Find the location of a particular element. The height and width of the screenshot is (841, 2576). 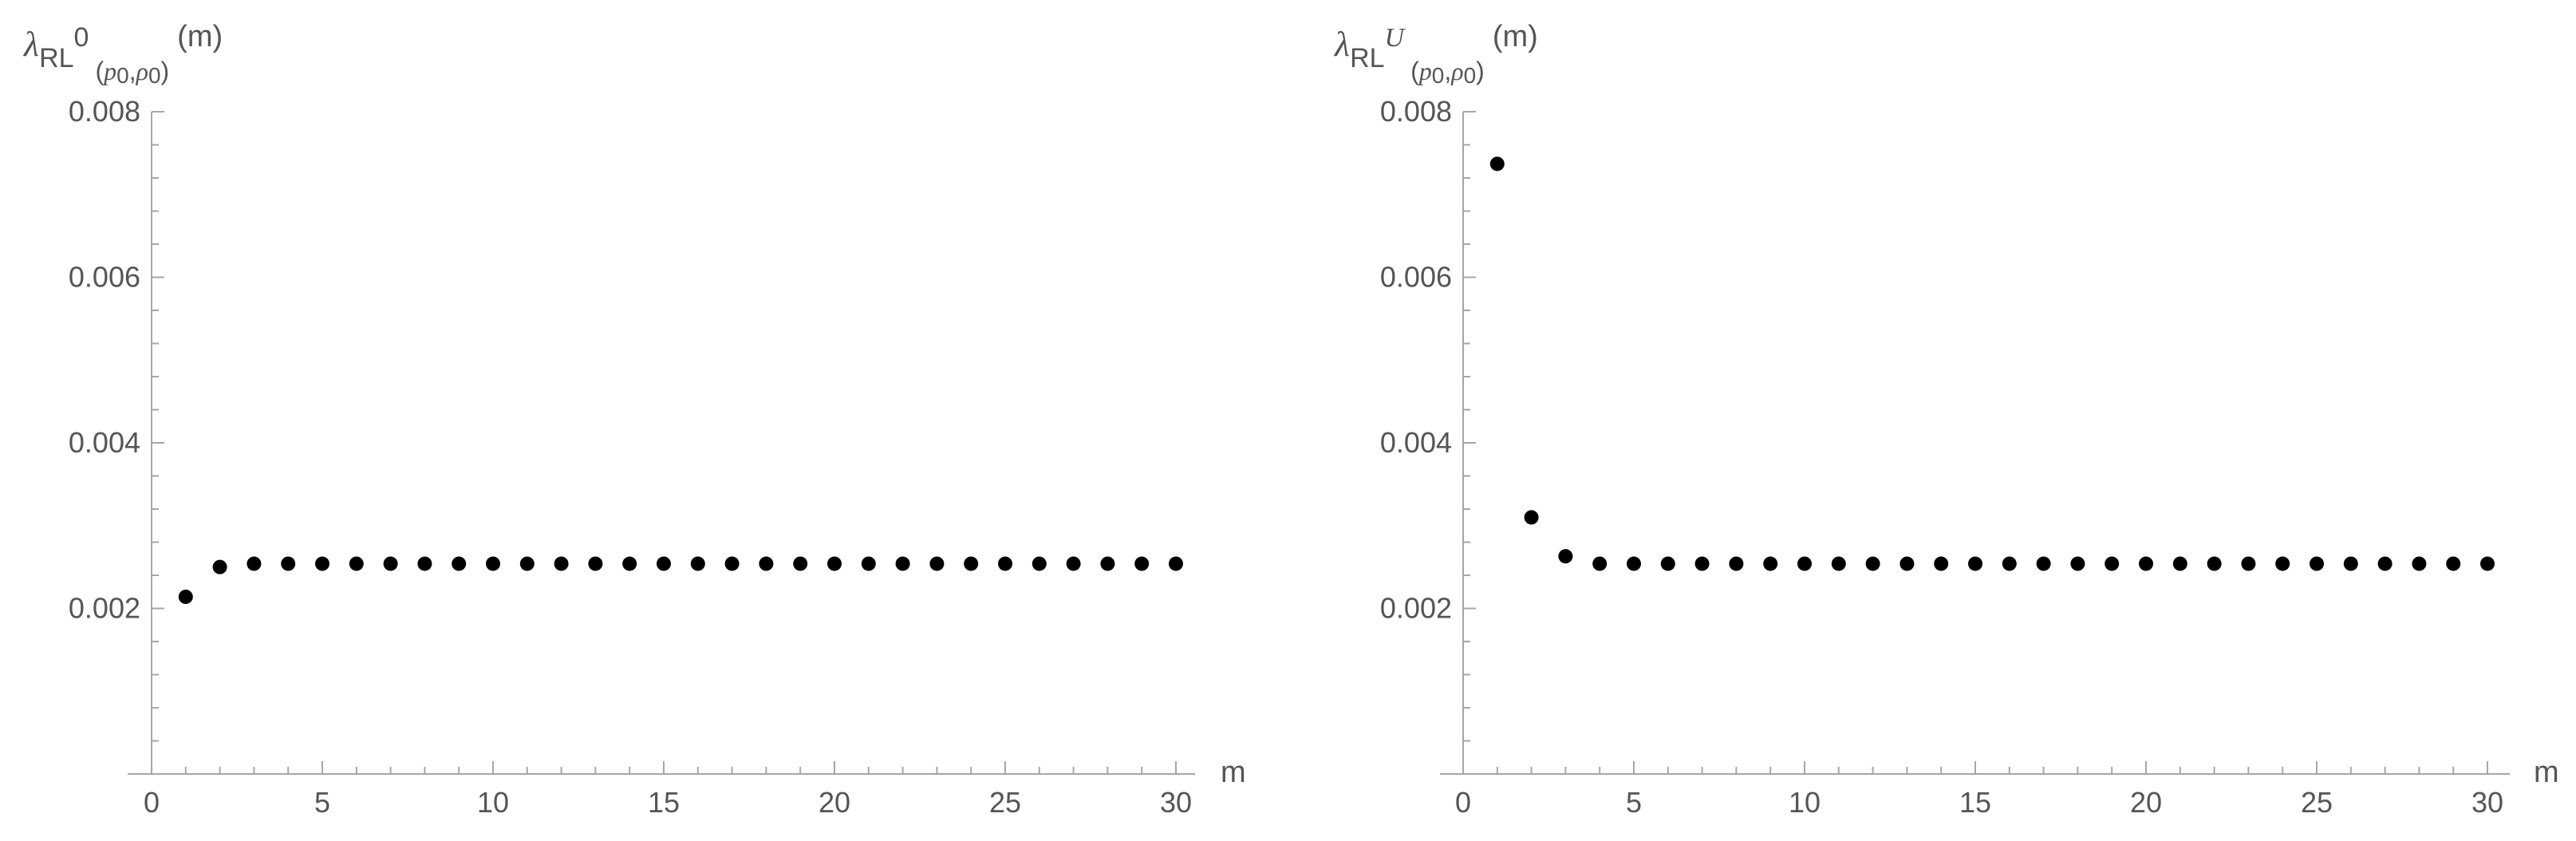

ylabel-sup: U is located at coordinates (1396, 38).